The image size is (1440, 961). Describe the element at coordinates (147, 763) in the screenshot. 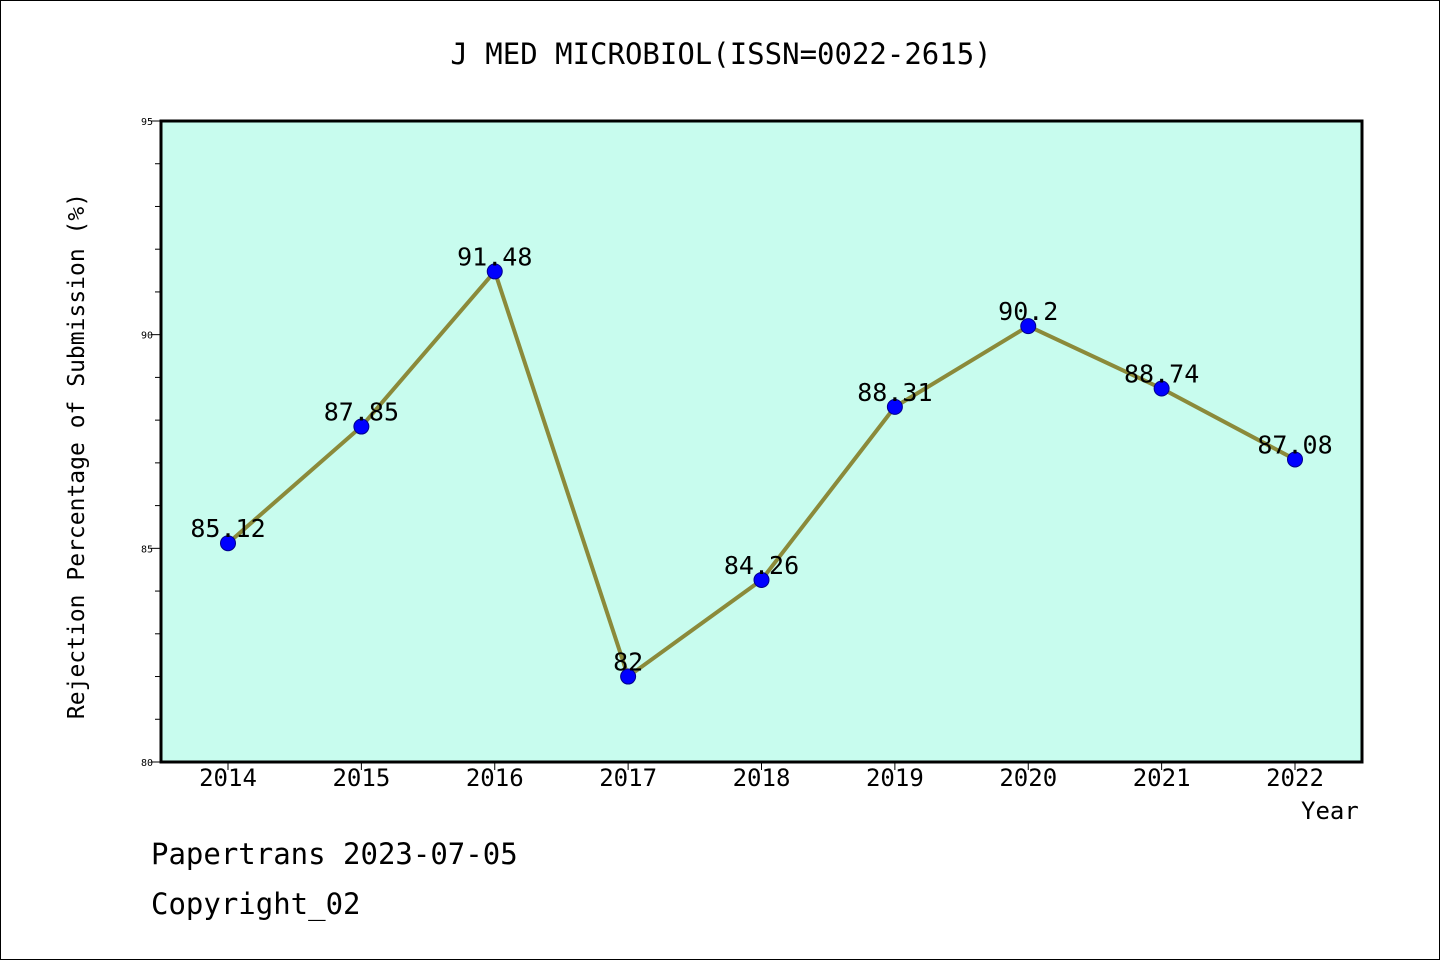

I see `y-tick-label: 80` at that location.